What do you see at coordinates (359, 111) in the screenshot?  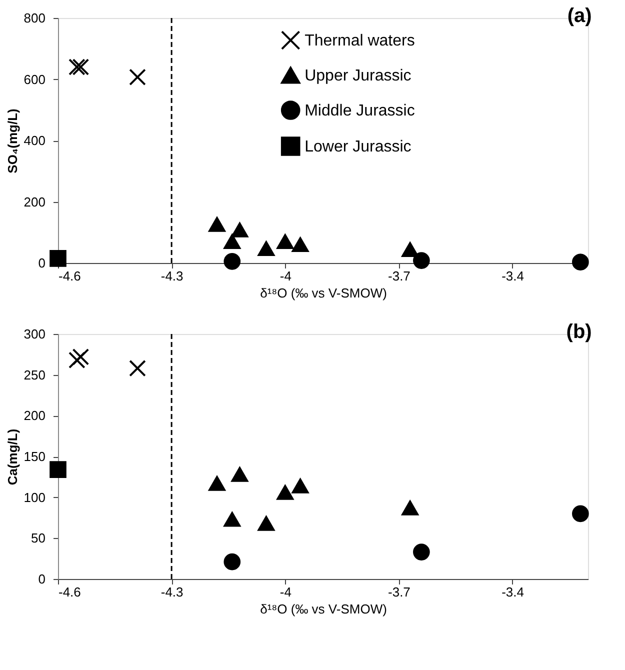 I see `legend-label: Middle Jurassic` at bounding box center [359, 111].